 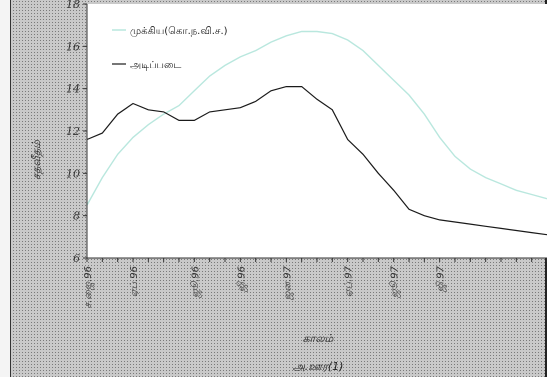 What do you see at coordinates (442, 279) in the screenshot?
I see `x-tick-label: ஜி.97` at bounding box center [442, 279].